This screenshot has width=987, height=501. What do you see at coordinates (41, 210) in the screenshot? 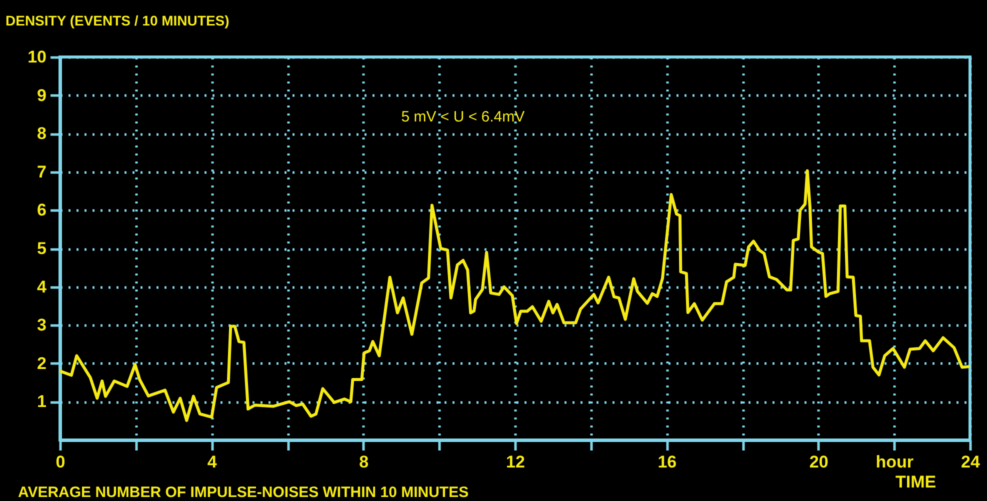
I see `y-tick-label: 6` at bounding box center [41, 210].